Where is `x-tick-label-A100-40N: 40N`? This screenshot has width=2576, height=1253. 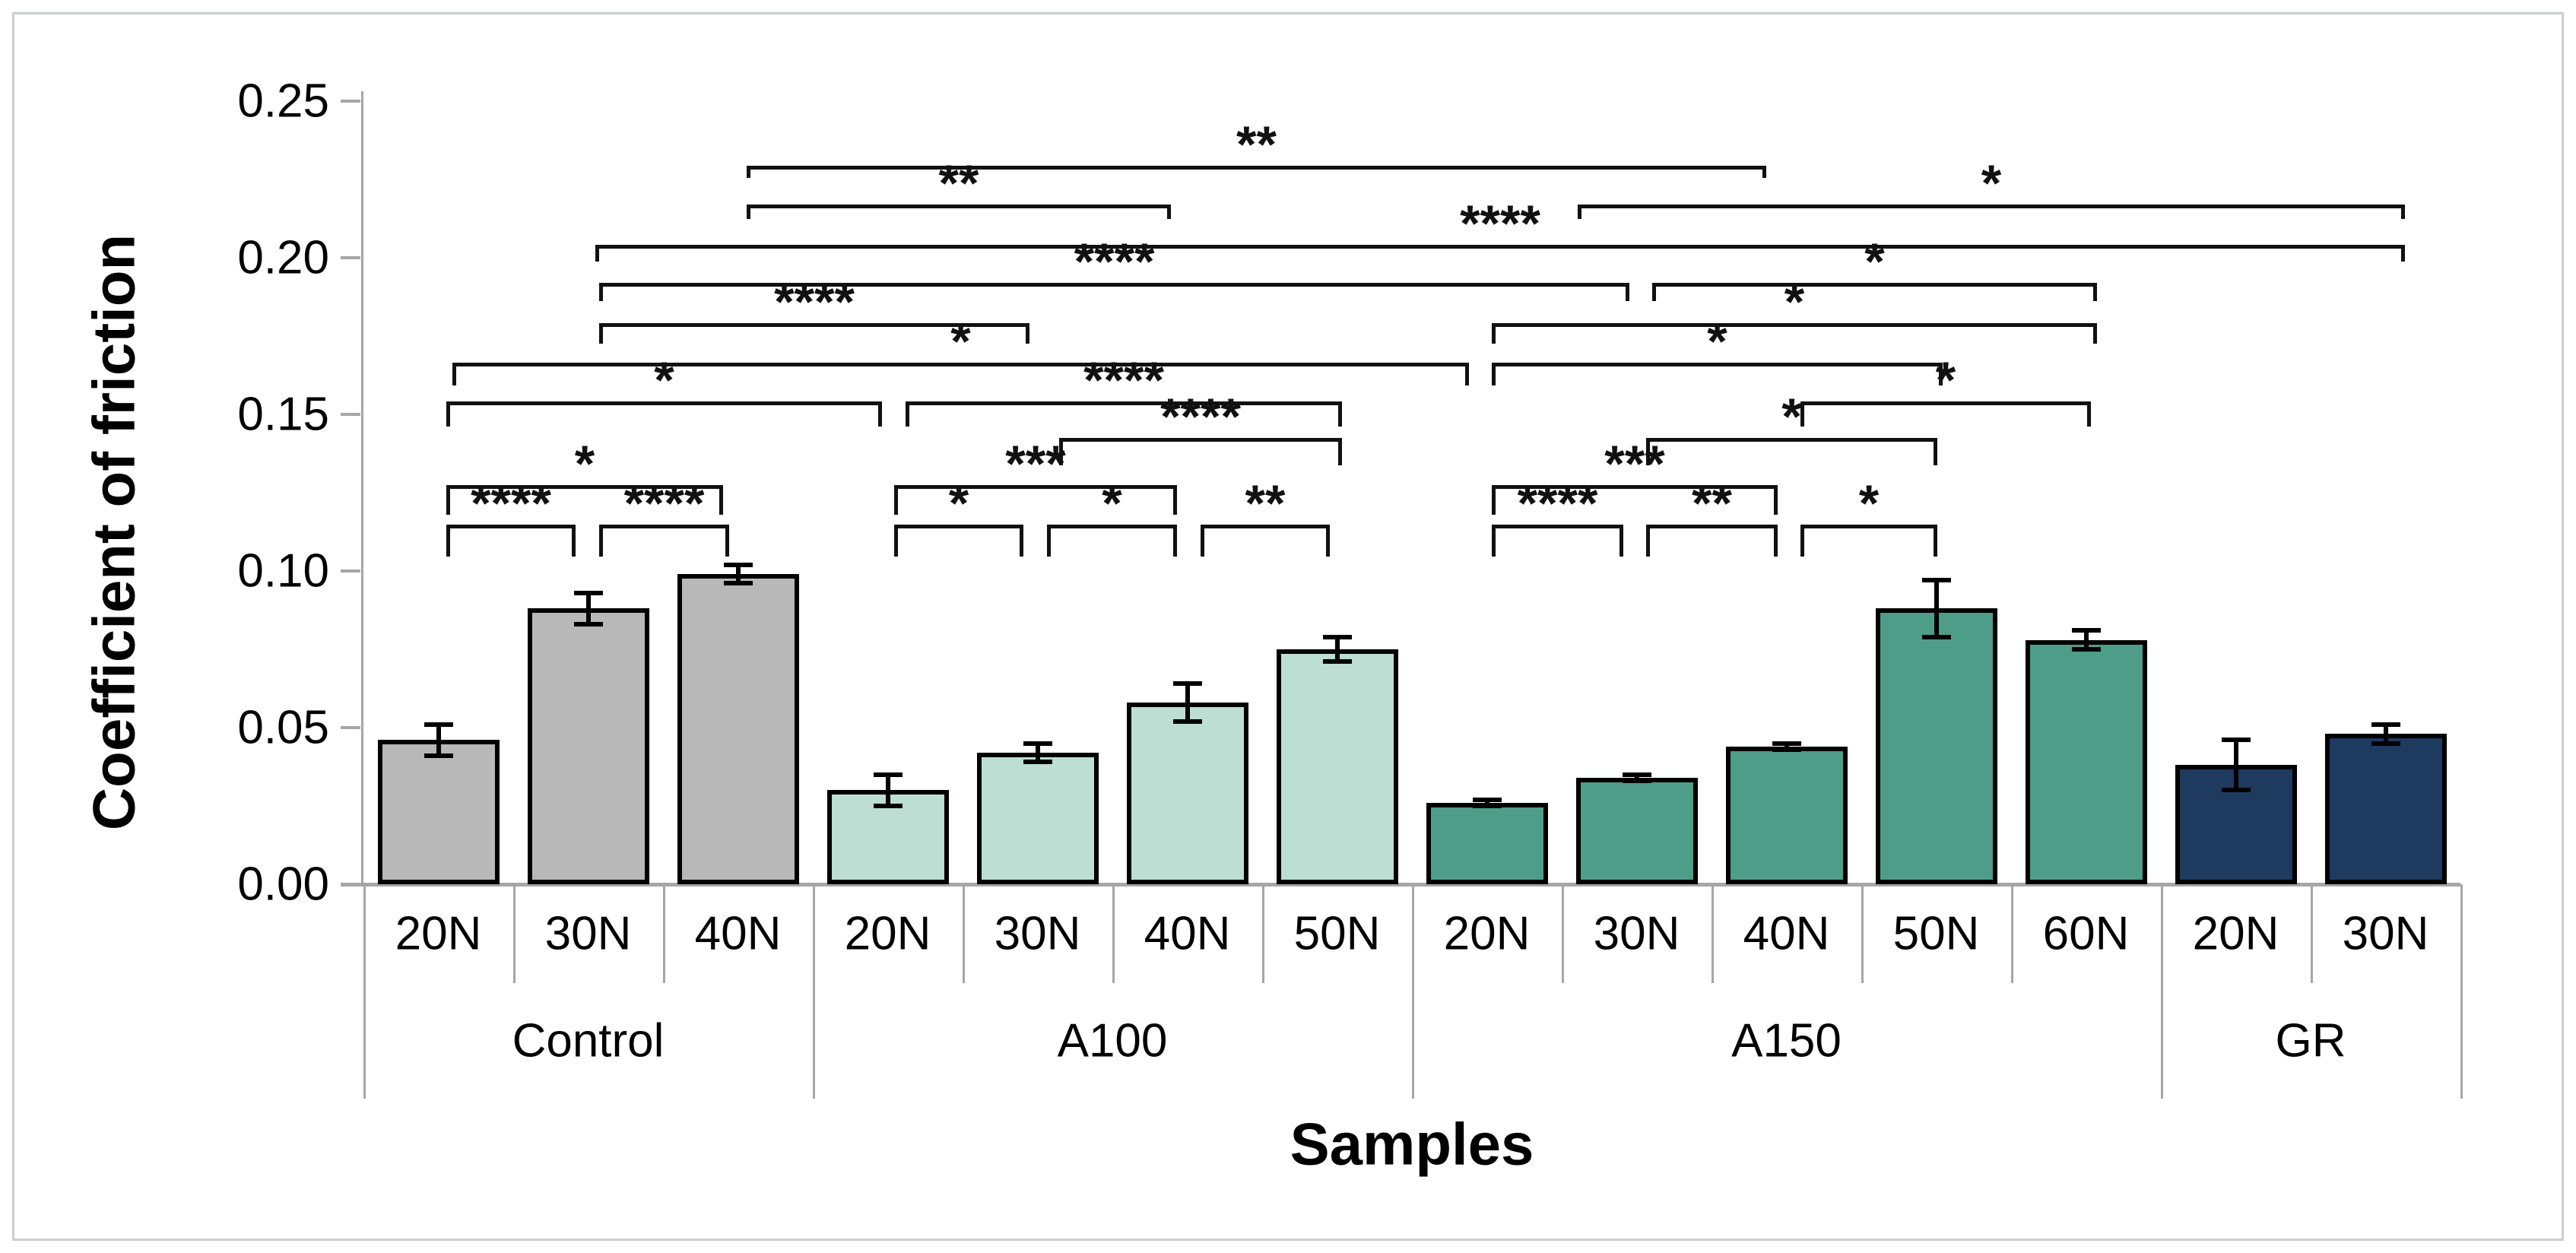
x-tick-label-A100-40N: 40N is located at coordinates (1188, 933).